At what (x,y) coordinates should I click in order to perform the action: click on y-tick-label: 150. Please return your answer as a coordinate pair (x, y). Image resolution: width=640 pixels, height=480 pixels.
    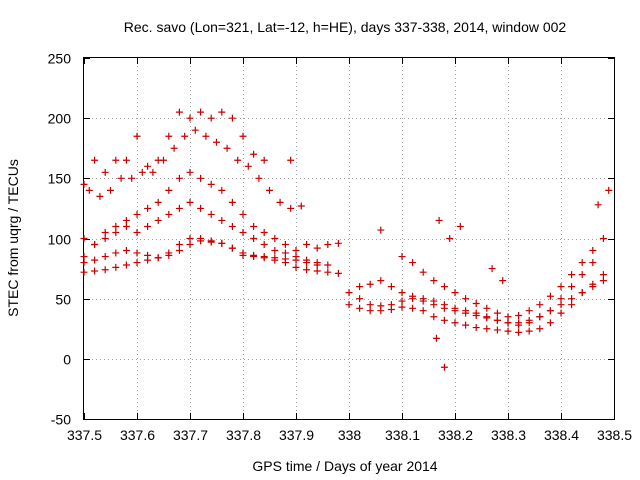
    Looking at the image, I should click on (60, 179).